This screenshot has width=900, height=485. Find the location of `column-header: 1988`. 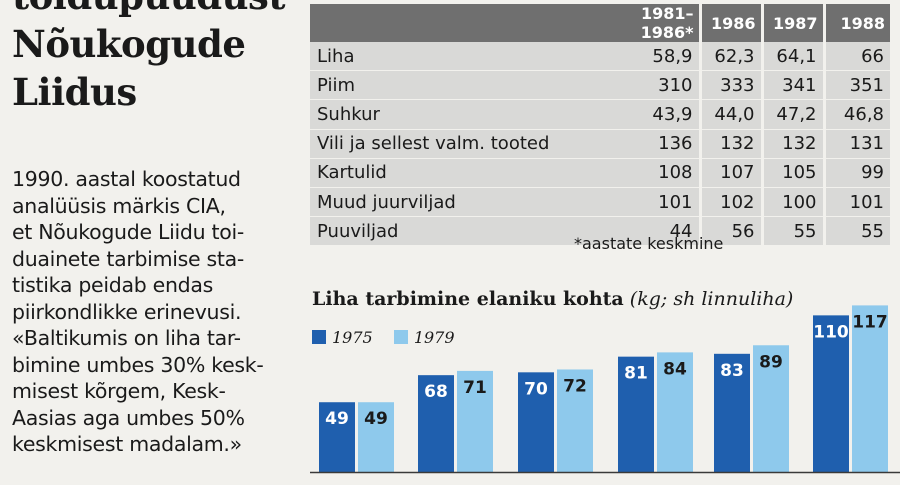

column-header: 1988 is located at coordinates (856, 23).